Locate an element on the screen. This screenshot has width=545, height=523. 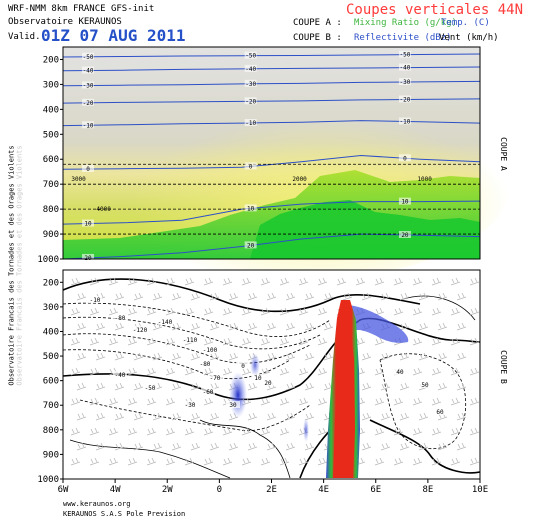
level-label: 1000 is located at coordinates (424, 179).